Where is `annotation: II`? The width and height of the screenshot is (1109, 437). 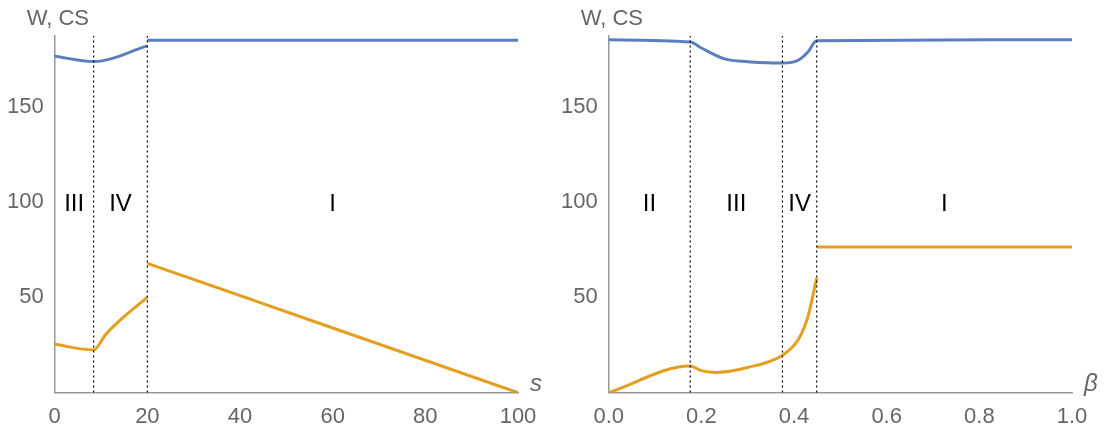 annotation: II is located at coordinates (649, 202).